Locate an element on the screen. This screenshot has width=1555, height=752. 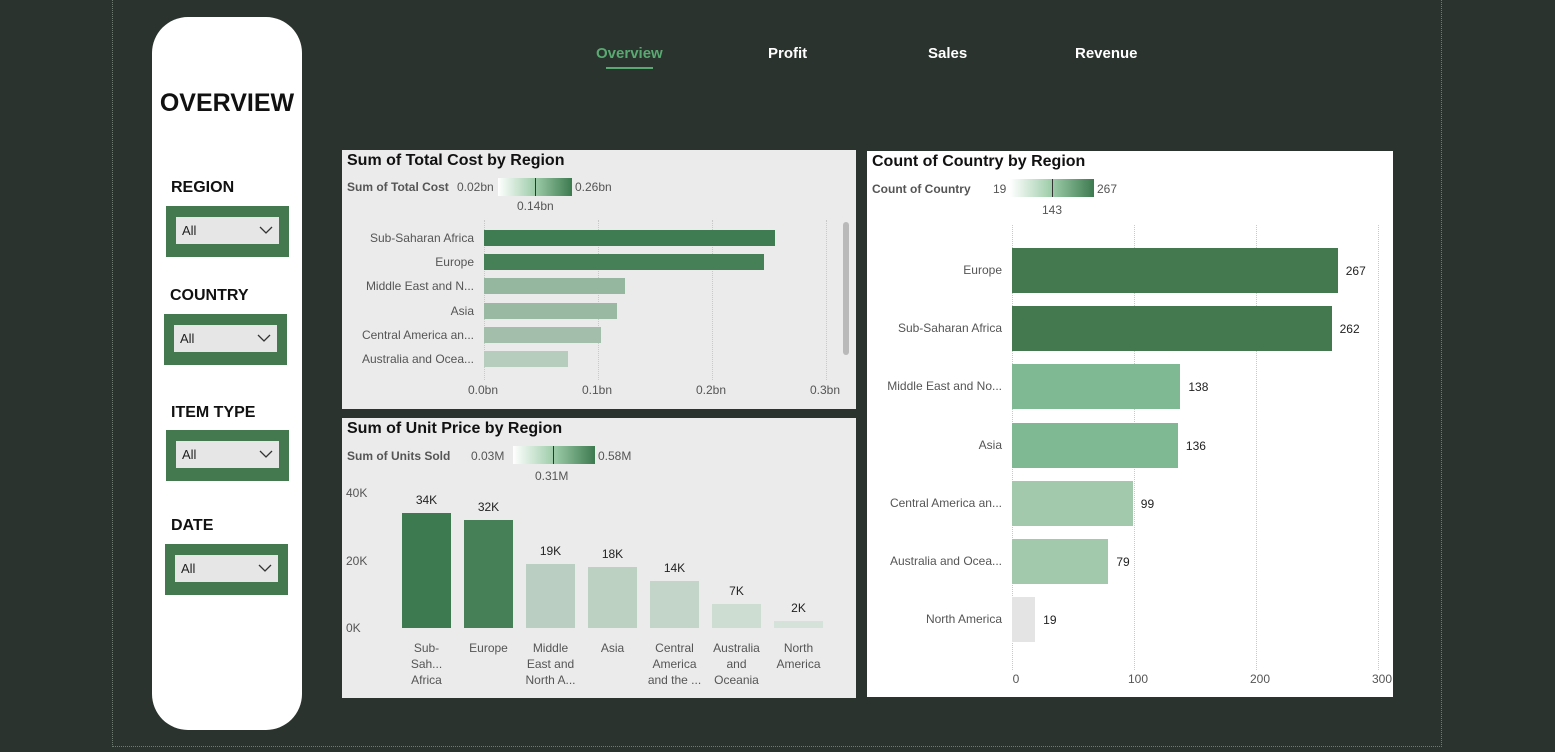
tab-sales: Sales is located at coordinates (948, 53).